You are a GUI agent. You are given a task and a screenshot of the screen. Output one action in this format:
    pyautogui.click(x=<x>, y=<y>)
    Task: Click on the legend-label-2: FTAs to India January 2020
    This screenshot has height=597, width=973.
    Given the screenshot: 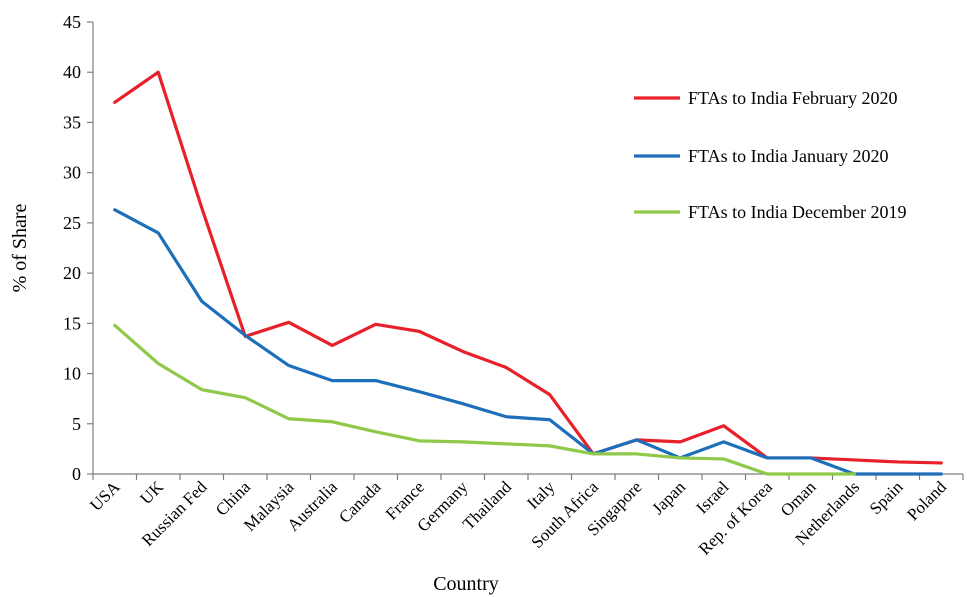 What is the action you would take?
    pyautogui.click(x=788, y=156)
    